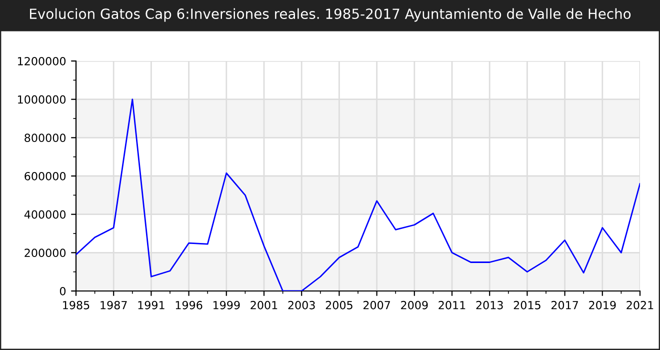 The height and width of the screenshot is (350, 660). What do you see at coordinates (76, 305) in the screenshot?
I see `x-tick-label: 1985` at bounding box center [76, 305].